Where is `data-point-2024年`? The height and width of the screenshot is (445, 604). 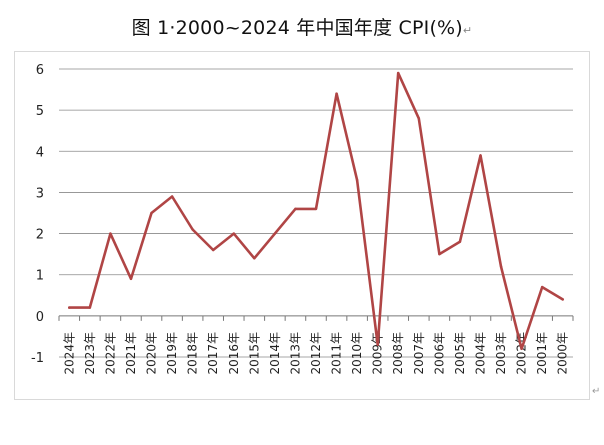 data-point-2024年 is located at coordinates (69, 307).